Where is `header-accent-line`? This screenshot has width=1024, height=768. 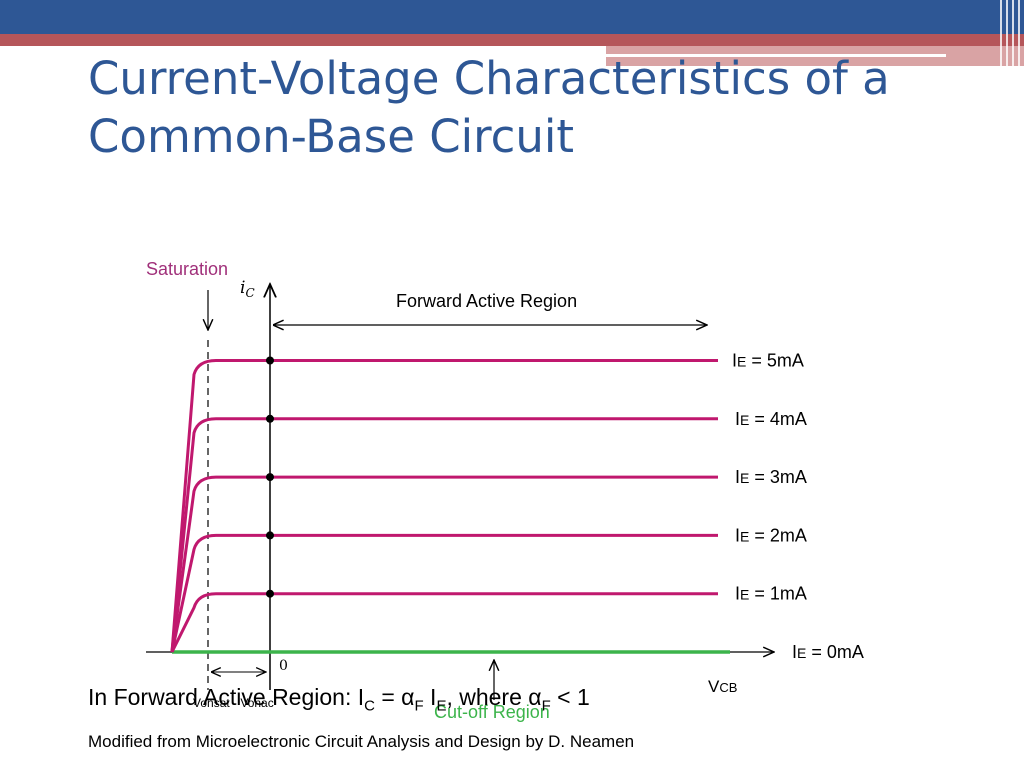
header-accent-line is located at coordinates (776, 55).